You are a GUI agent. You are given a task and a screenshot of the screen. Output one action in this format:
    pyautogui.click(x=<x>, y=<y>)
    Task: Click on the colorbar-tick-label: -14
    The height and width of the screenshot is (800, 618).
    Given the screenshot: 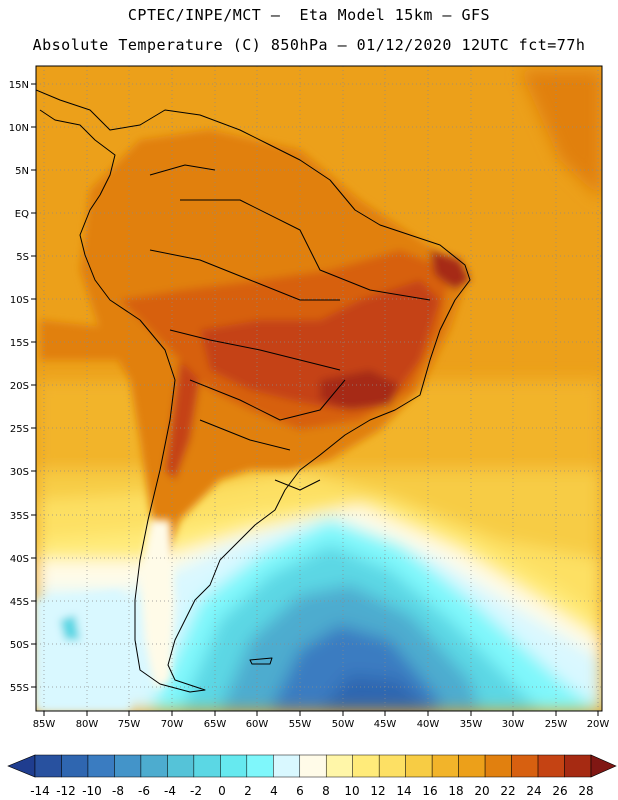 What is the action you would take?
    pyautogui.click(x=40, y=791)
    